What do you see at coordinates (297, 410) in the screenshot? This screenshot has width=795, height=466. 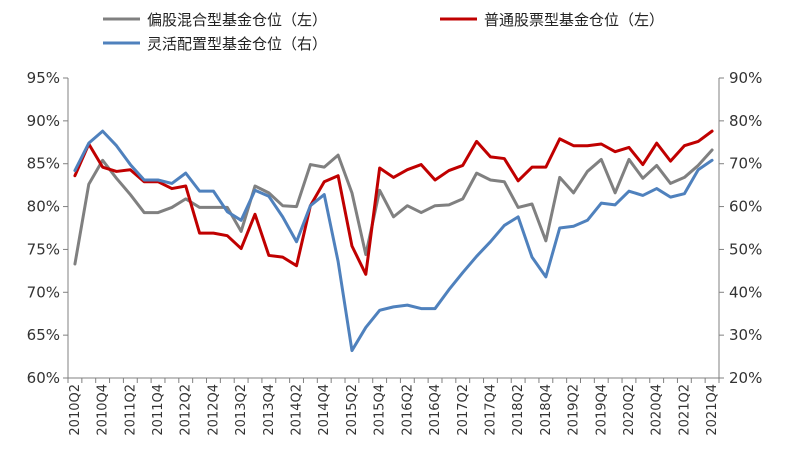 I see `x-tick-label: 2014Q2` at bounding box center [297, 410].